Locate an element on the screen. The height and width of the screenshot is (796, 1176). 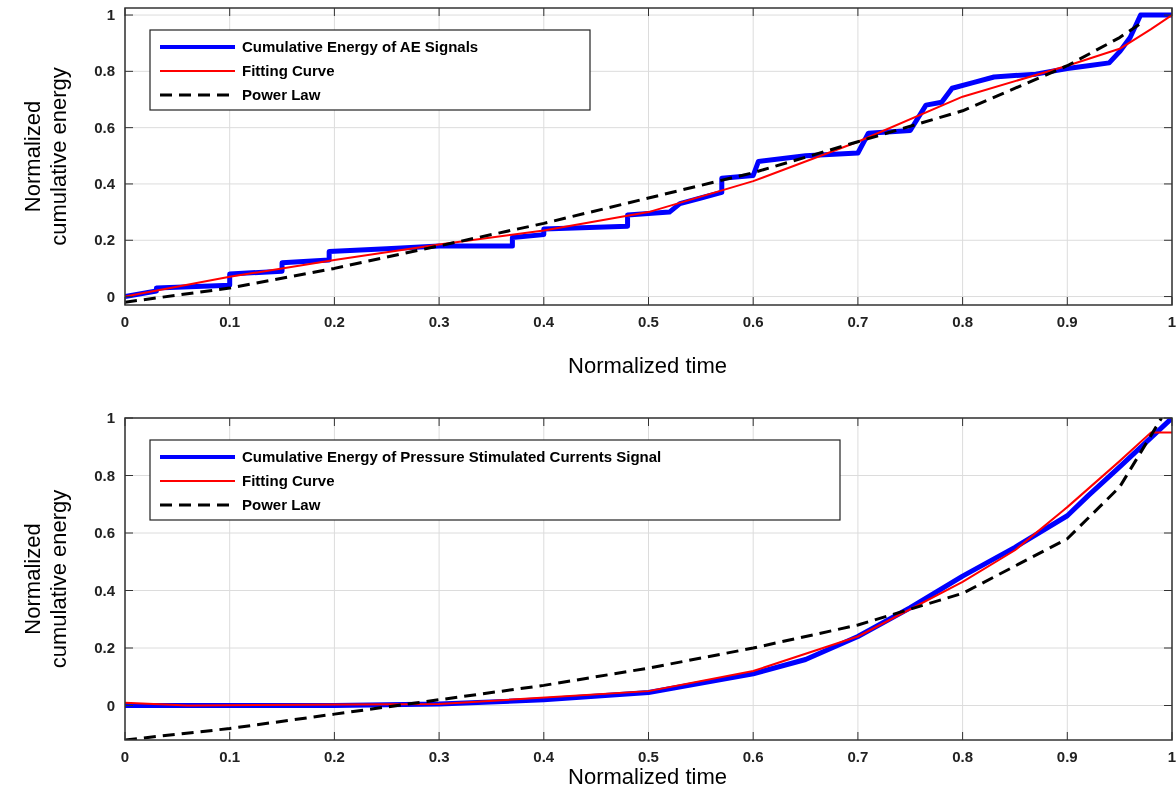
legend-label: Cumulative Energy of Pressure Stimulated Currents Signal is located at coordinates (452, 456).